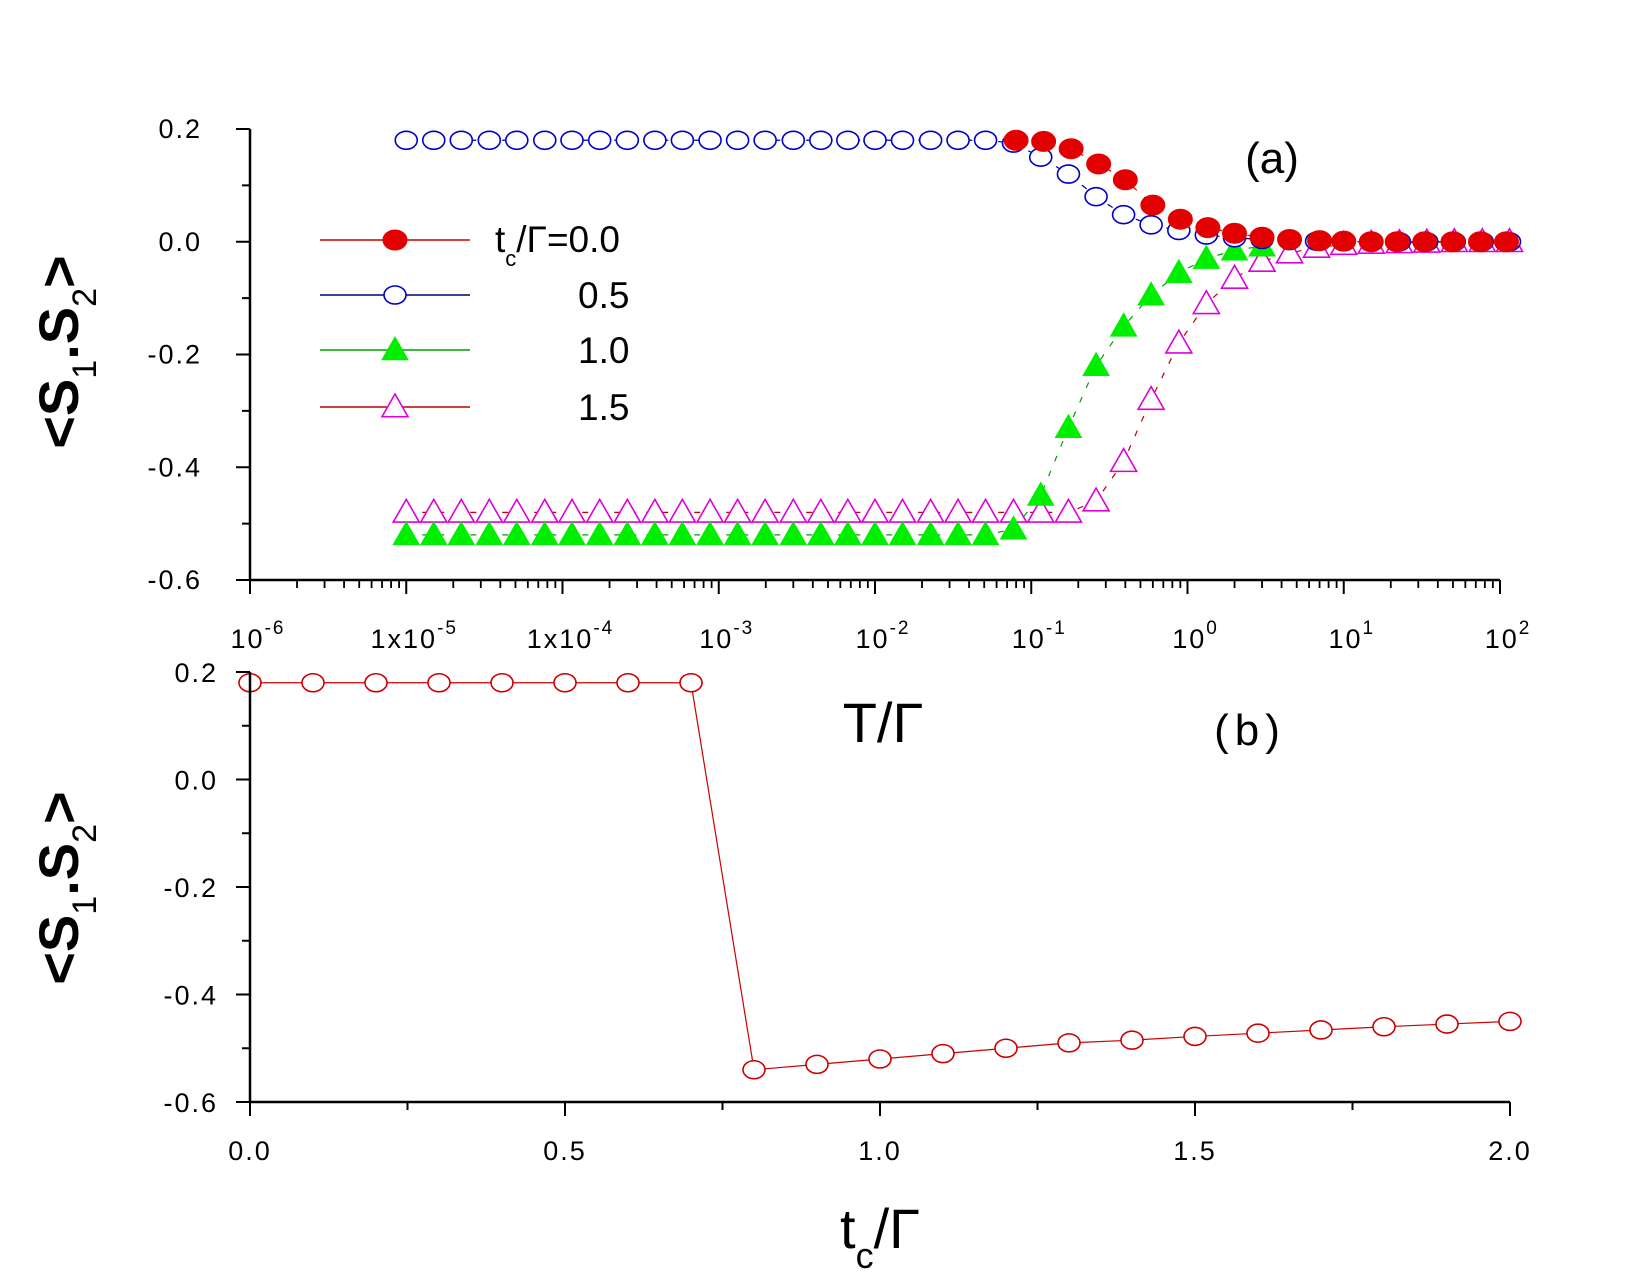 This screenshot has width=1650, height=1275. What do you see at coordinates (603, 407) in the screenshot?
I see `legend-entry-3: 1.5` at bounding box center [603, 407].